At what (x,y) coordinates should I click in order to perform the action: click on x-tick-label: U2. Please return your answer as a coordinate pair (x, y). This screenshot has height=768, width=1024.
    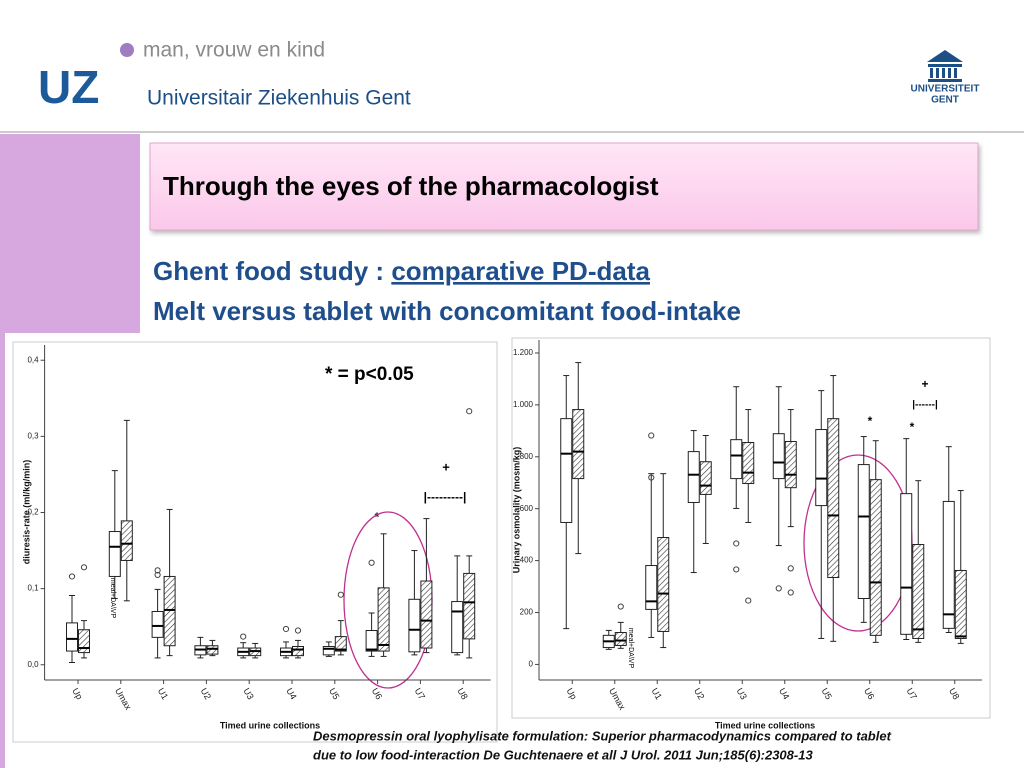
    Looking at the image, I should click on (699, 693).